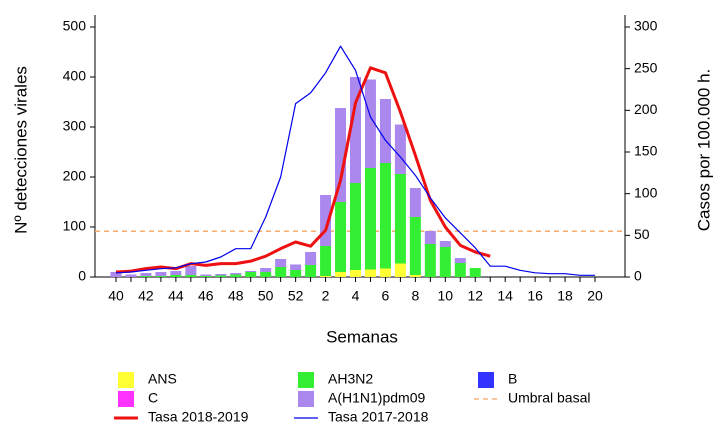 This screenshot has width=725, height=439. What do you see at coordinates (206, 296) in the screenshot?
I see `x-tick-label: 46` at bounding box center [206, 296].